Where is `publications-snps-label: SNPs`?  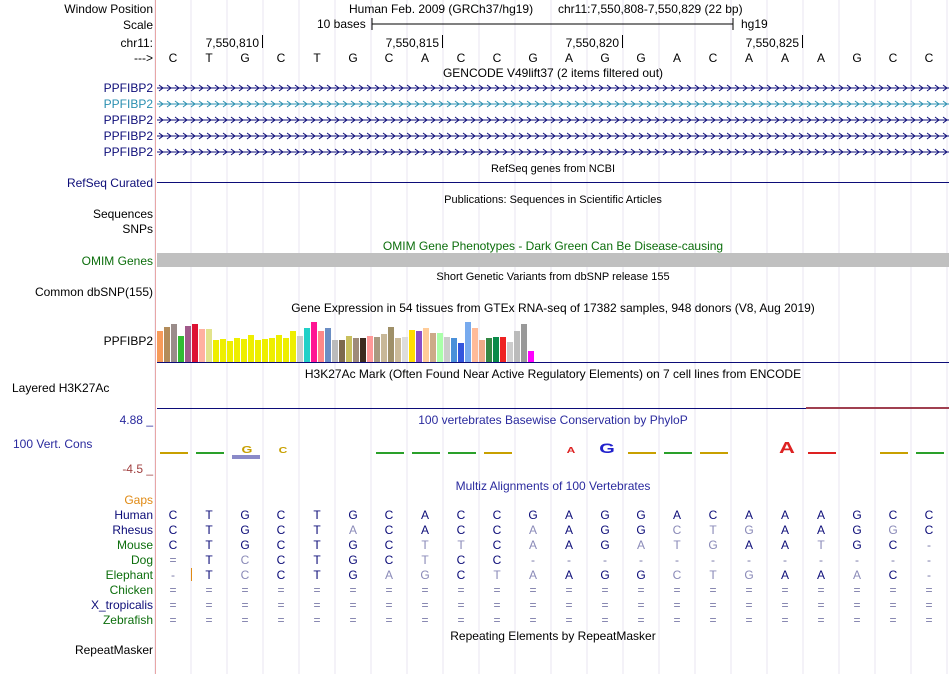 publications-snps-label: SNPs is located at coordinates (137, 229).